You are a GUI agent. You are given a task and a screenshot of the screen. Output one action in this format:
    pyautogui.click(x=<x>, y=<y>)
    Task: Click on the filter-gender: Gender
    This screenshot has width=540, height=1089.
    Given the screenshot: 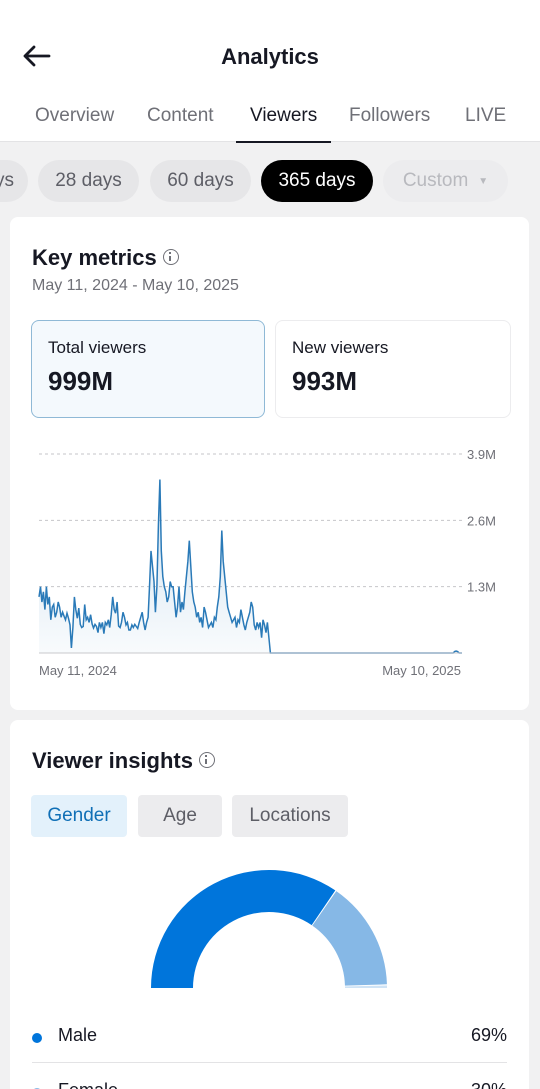 What is the action you would take?
    pyautogui.click(x=79, y=816)
    